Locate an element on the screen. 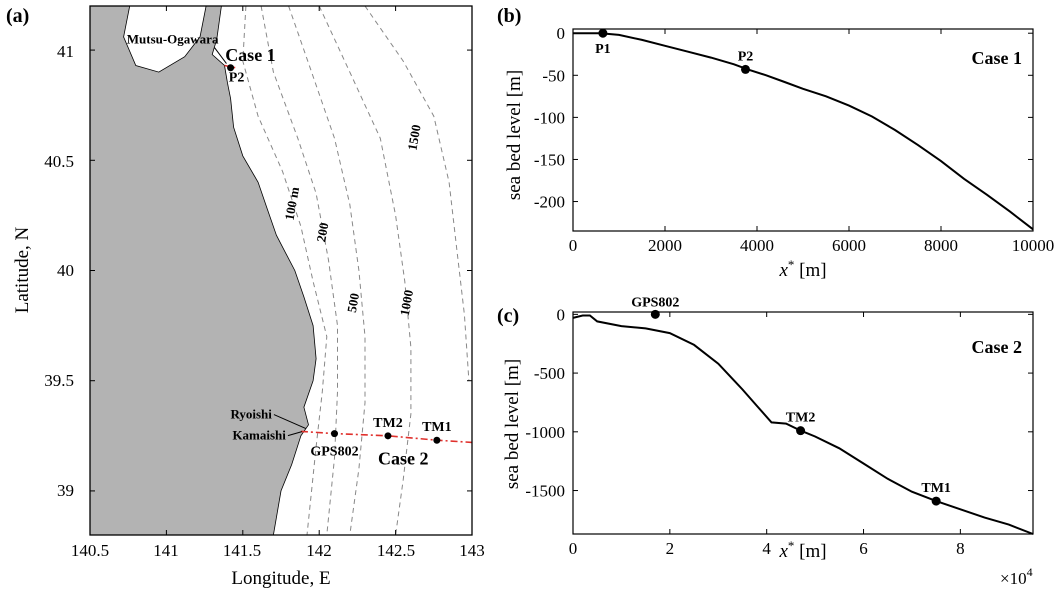 The image size is (1063, 593). profile-point-label: P1 is located at coordinates (603, 49).